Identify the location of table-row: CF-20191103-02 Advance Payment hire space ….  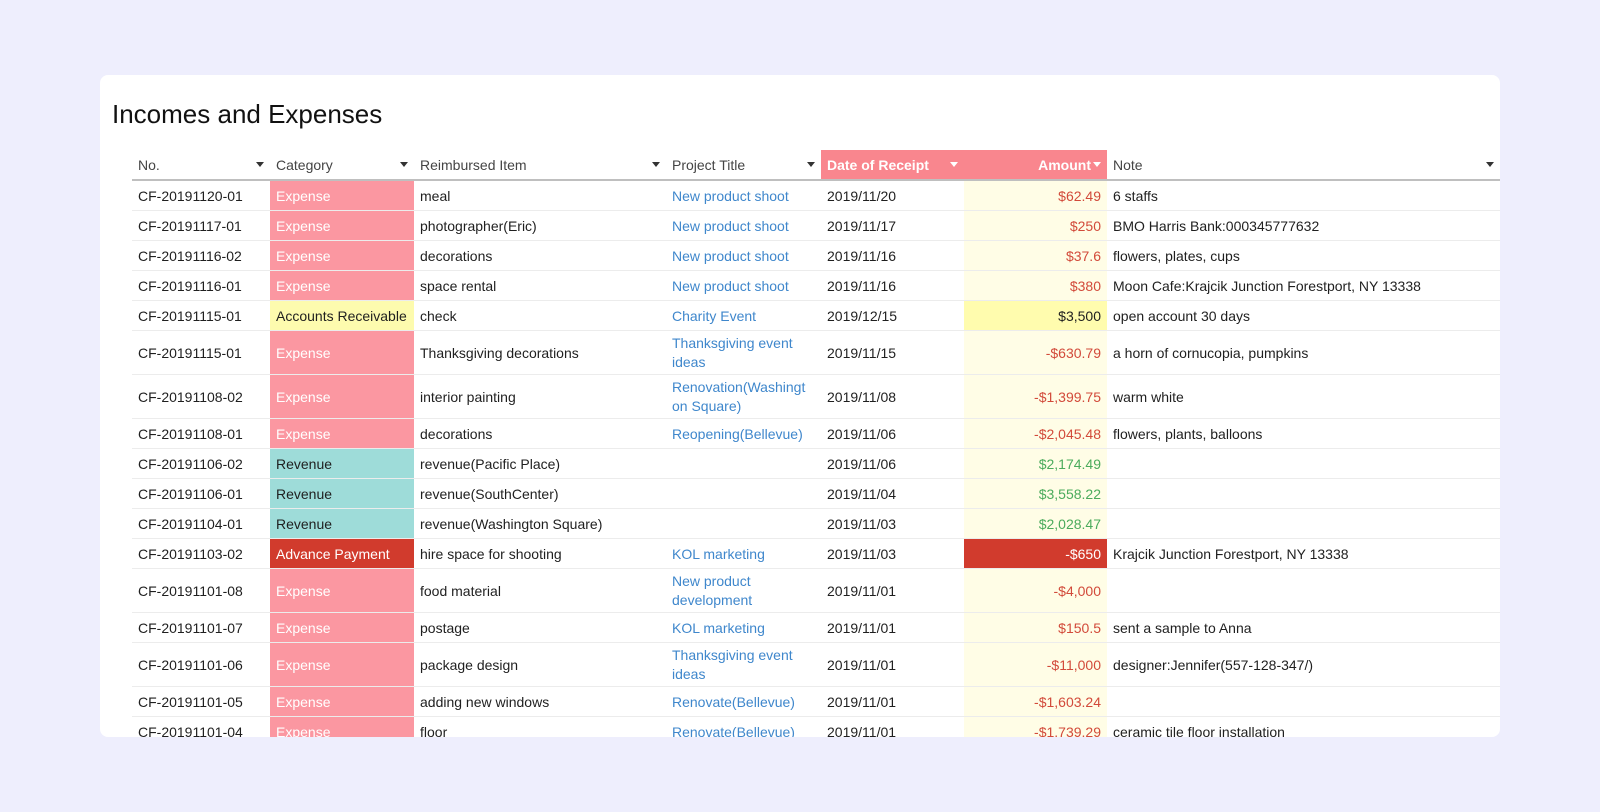
(816, 554).